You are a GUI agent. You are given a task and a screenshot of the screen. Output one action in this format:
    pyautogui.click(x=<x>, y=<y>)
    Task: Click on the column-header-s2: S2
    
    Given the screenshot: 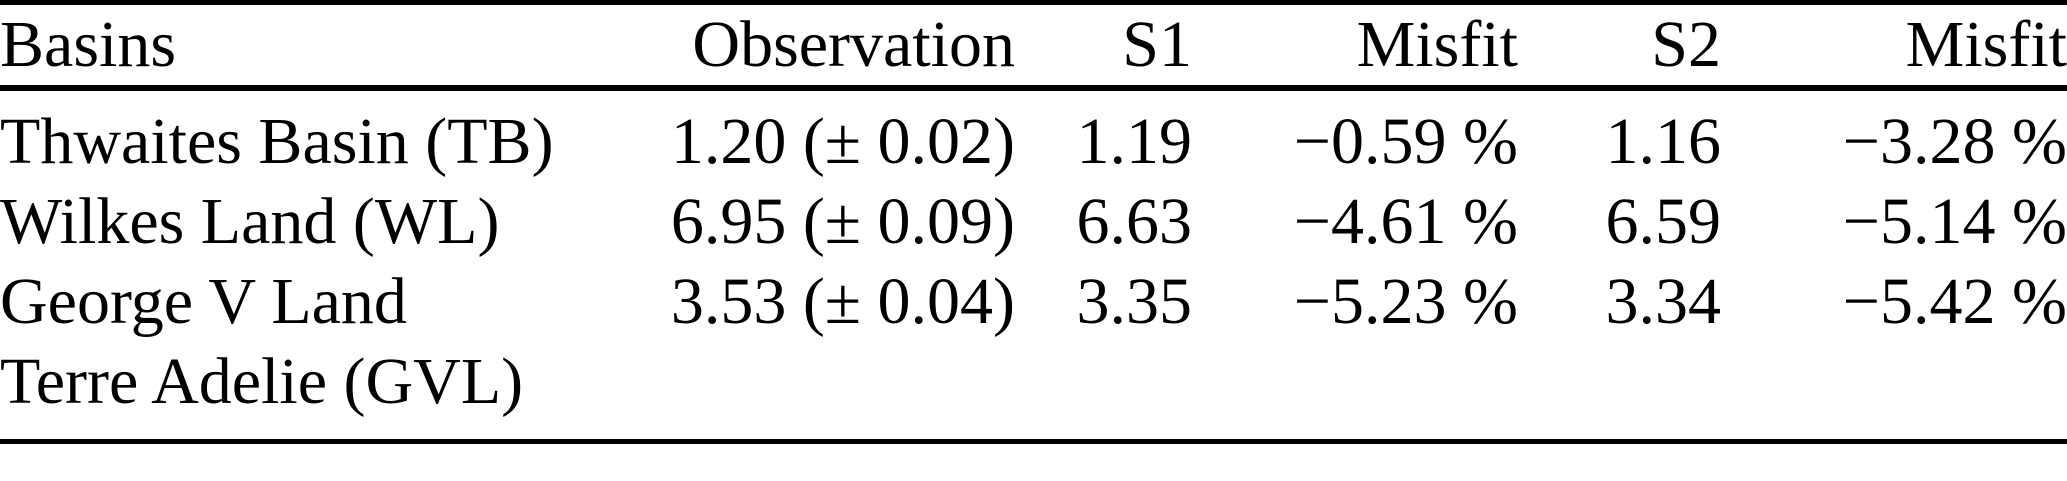 What is the action you would take?
    pyautogui.click(x=1686, y=44)
    